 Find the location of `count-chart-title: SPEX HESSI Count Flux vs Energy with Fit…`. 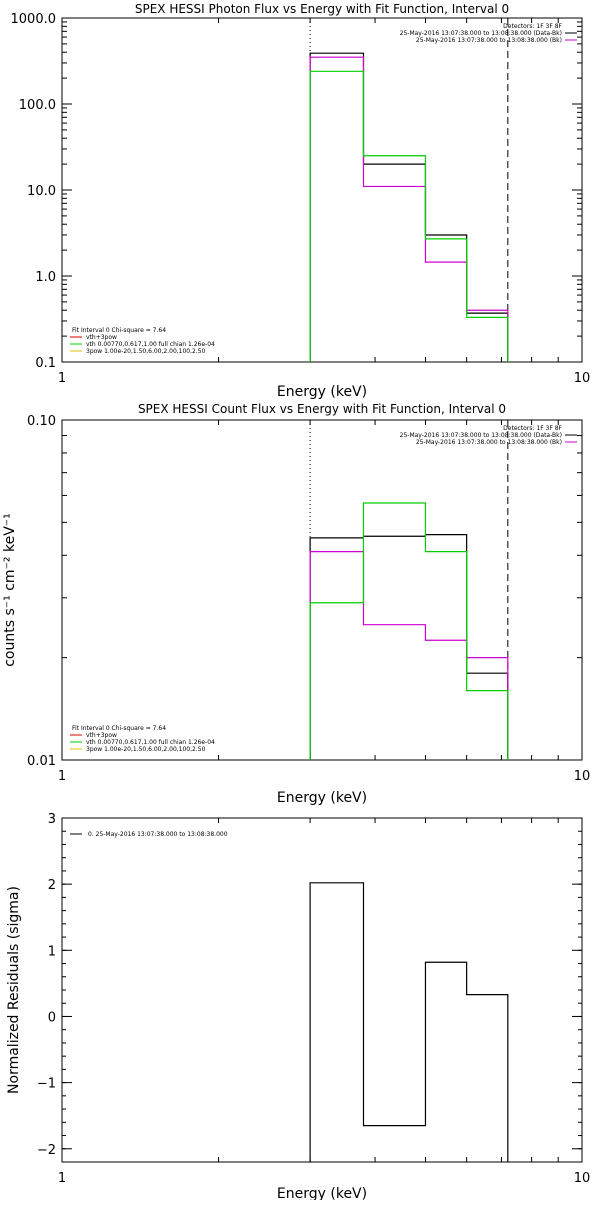

count-chart-title: SPEX HESSI Count Flux vs Energy with Fit… is located at coordinates (322, 409).